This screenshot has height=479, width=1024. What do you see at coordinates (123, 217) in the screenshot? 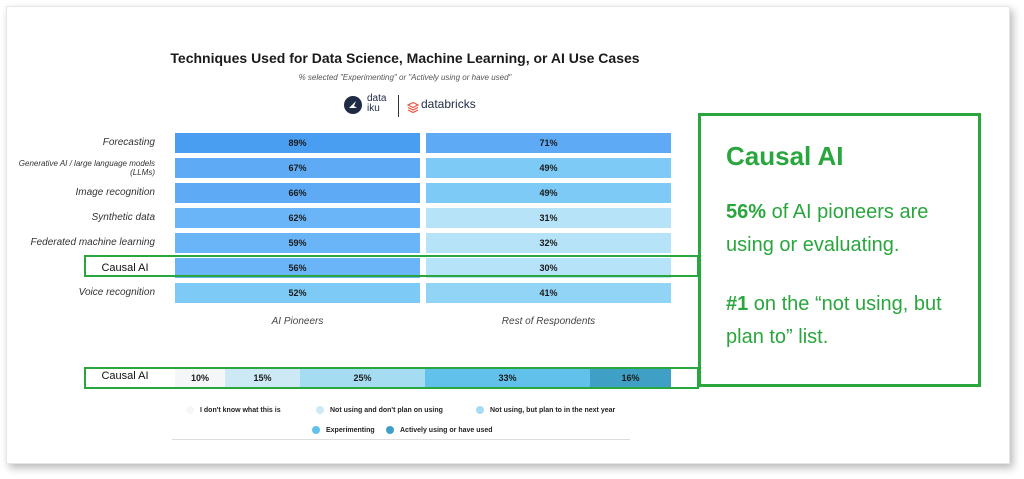
I see `category-label: Synthetic data` at bounding box center [123, 217].